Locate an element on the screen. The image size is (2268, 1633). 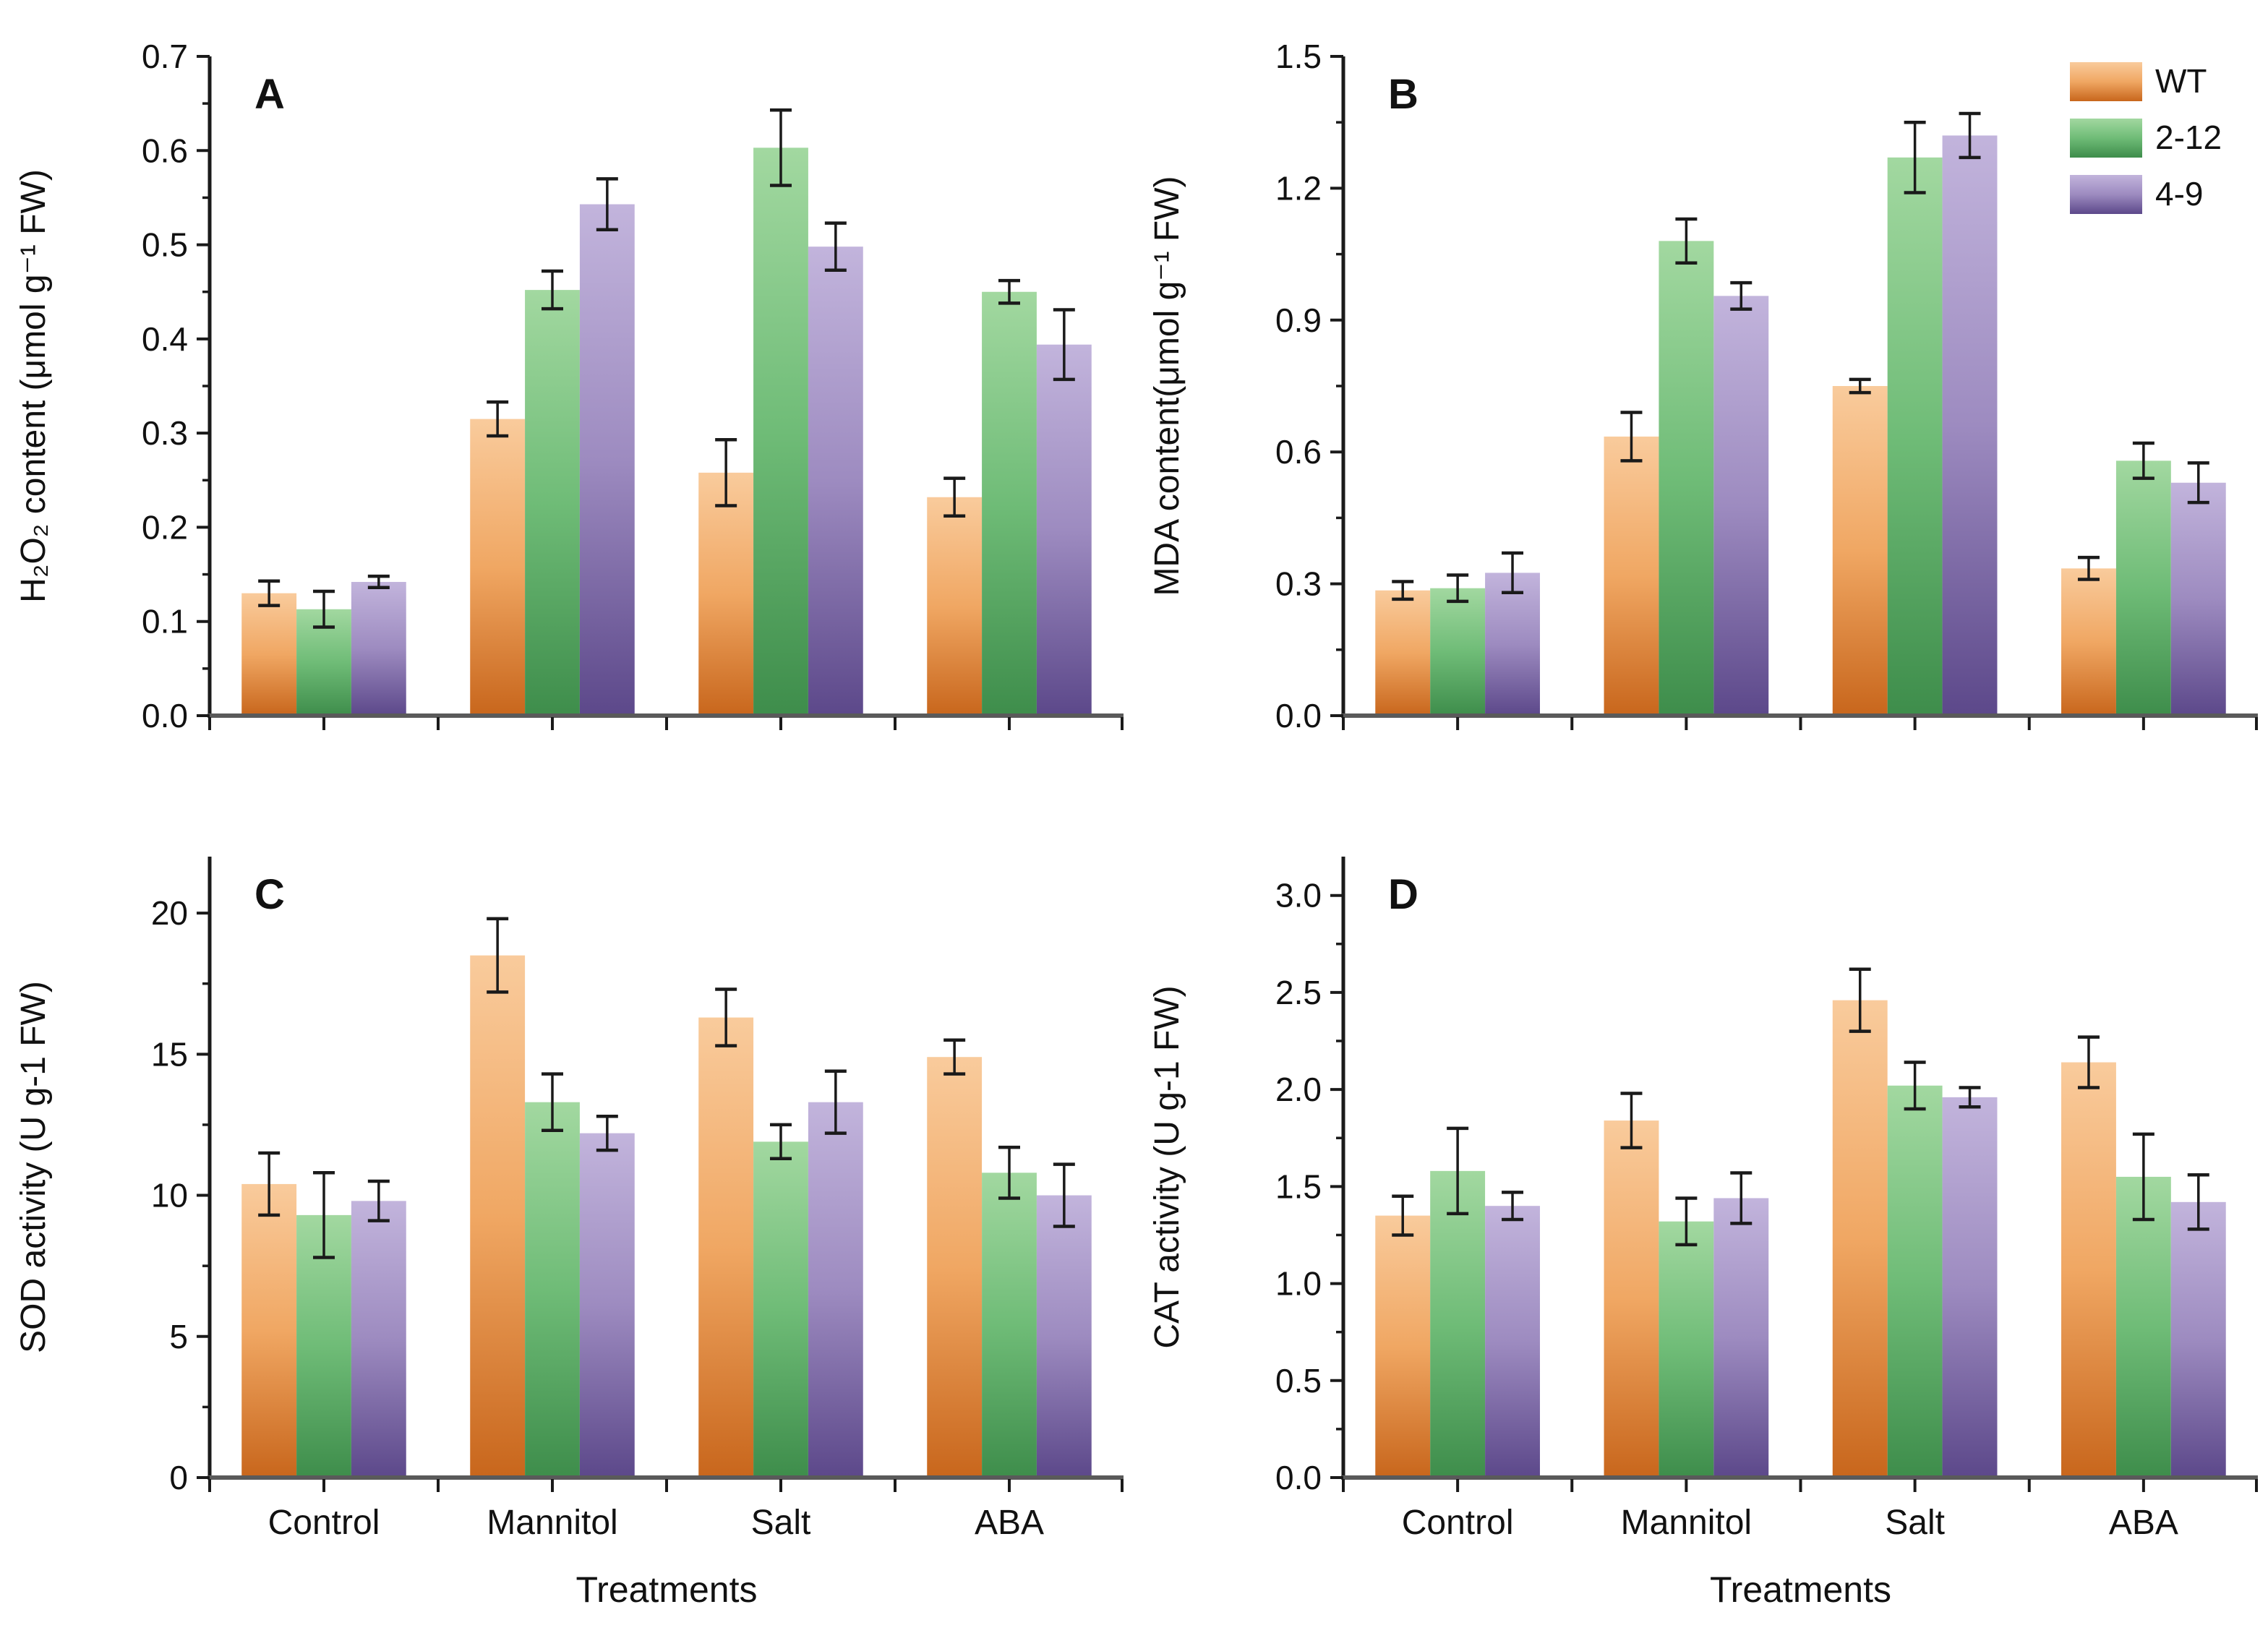
legend-label-4-9: 4-9 is located at coordinates (2179, 194).